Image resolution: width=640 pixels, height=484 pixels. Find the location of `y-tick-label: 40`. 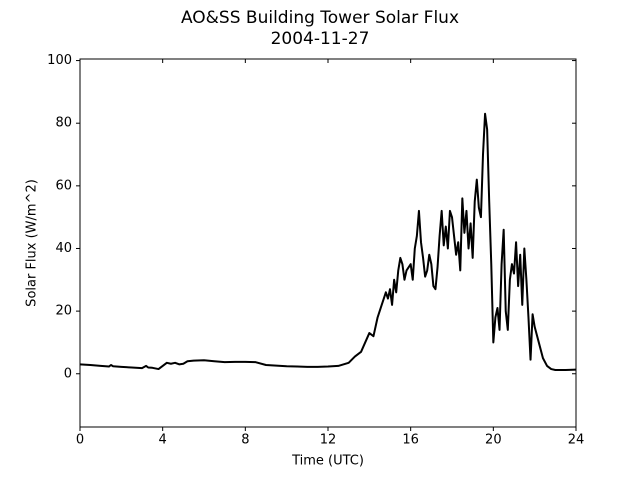

y-tick-label: 40 is located at coordinates (63, 248).